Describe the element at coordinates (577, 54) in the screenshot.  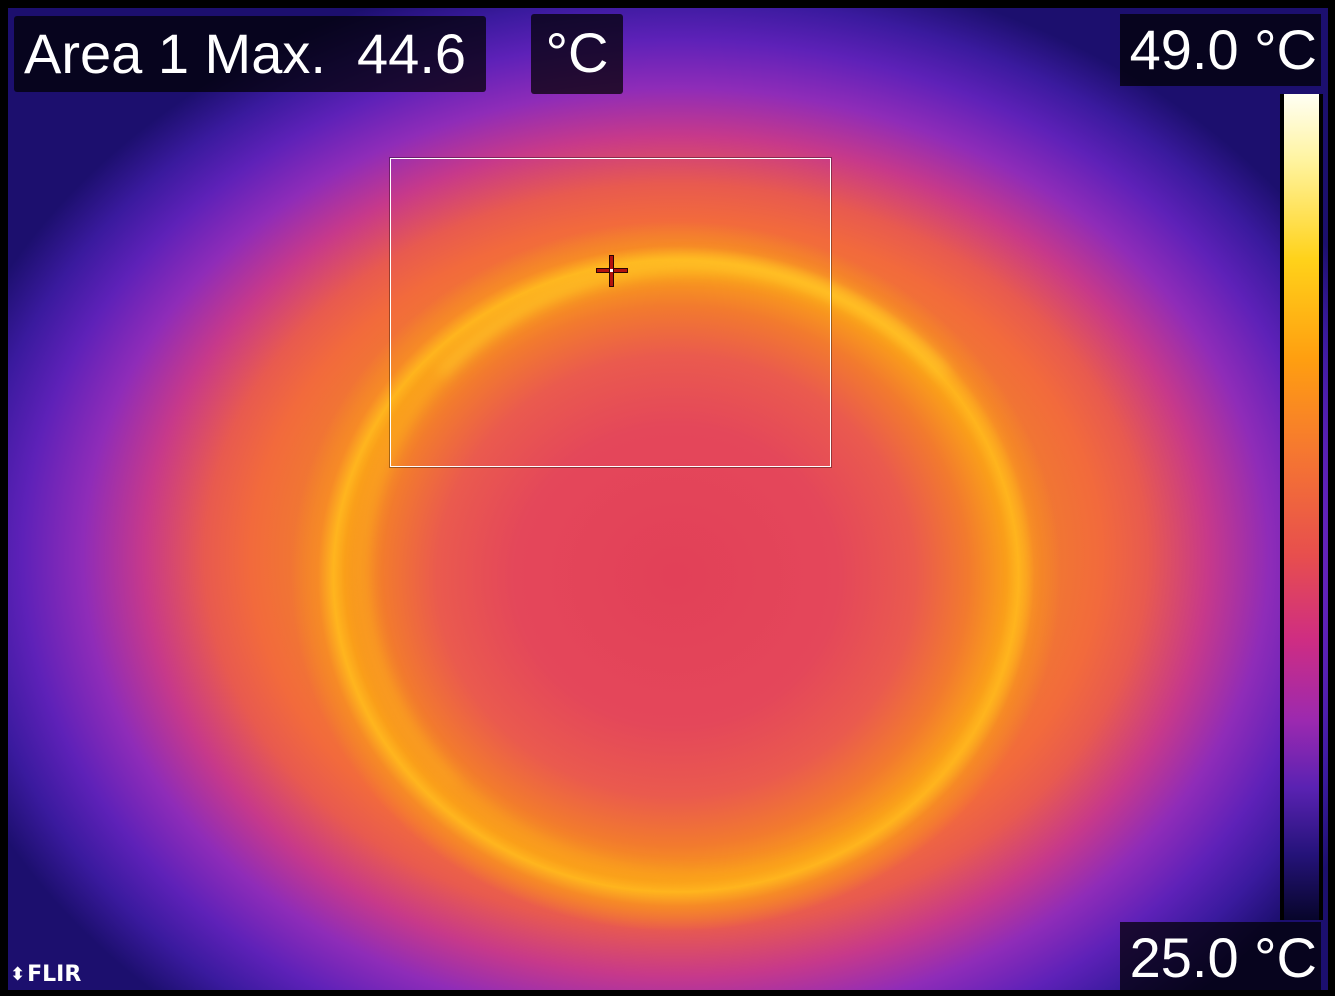
I see `measurement-unit: °C` at that location.